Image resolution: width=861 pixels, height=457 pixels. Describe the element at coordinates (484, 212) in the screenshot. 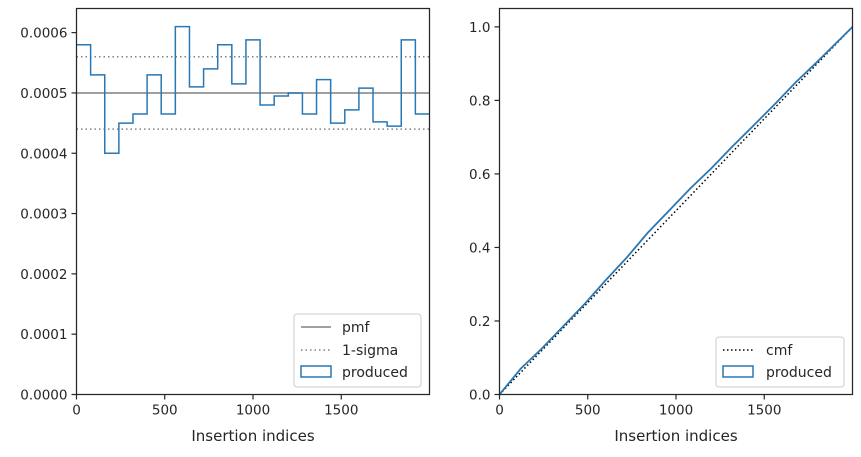

I see `right-y-ticks: 0.0 0.2 0.4 0.6 0.8 1.0` at that location.